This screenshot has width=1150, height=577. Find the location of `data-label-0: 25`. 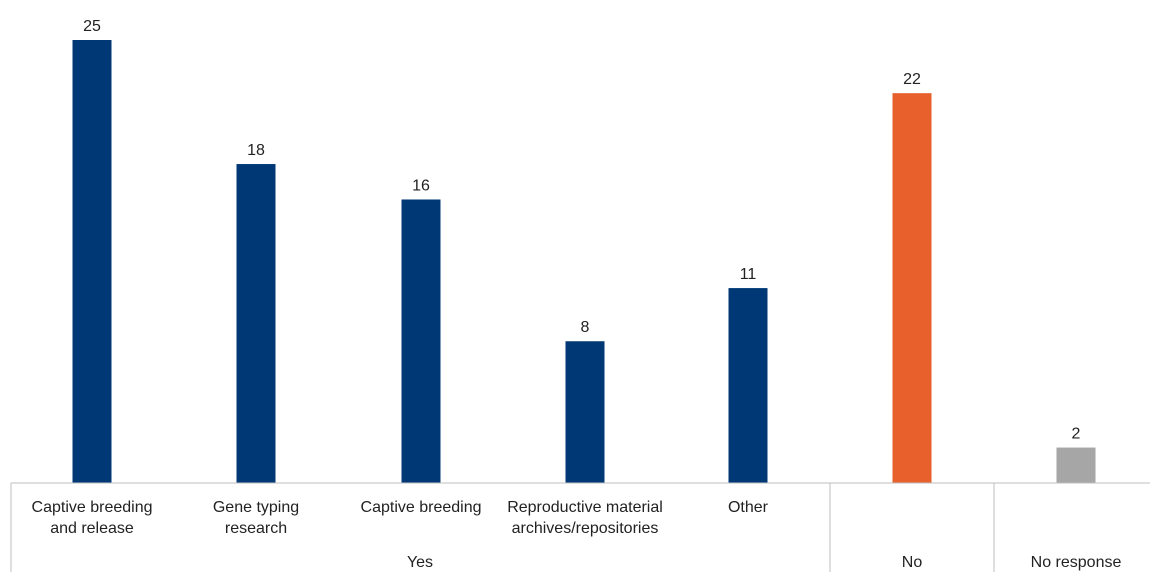

data-label-0: 25 is located at coordinates (92, 26).